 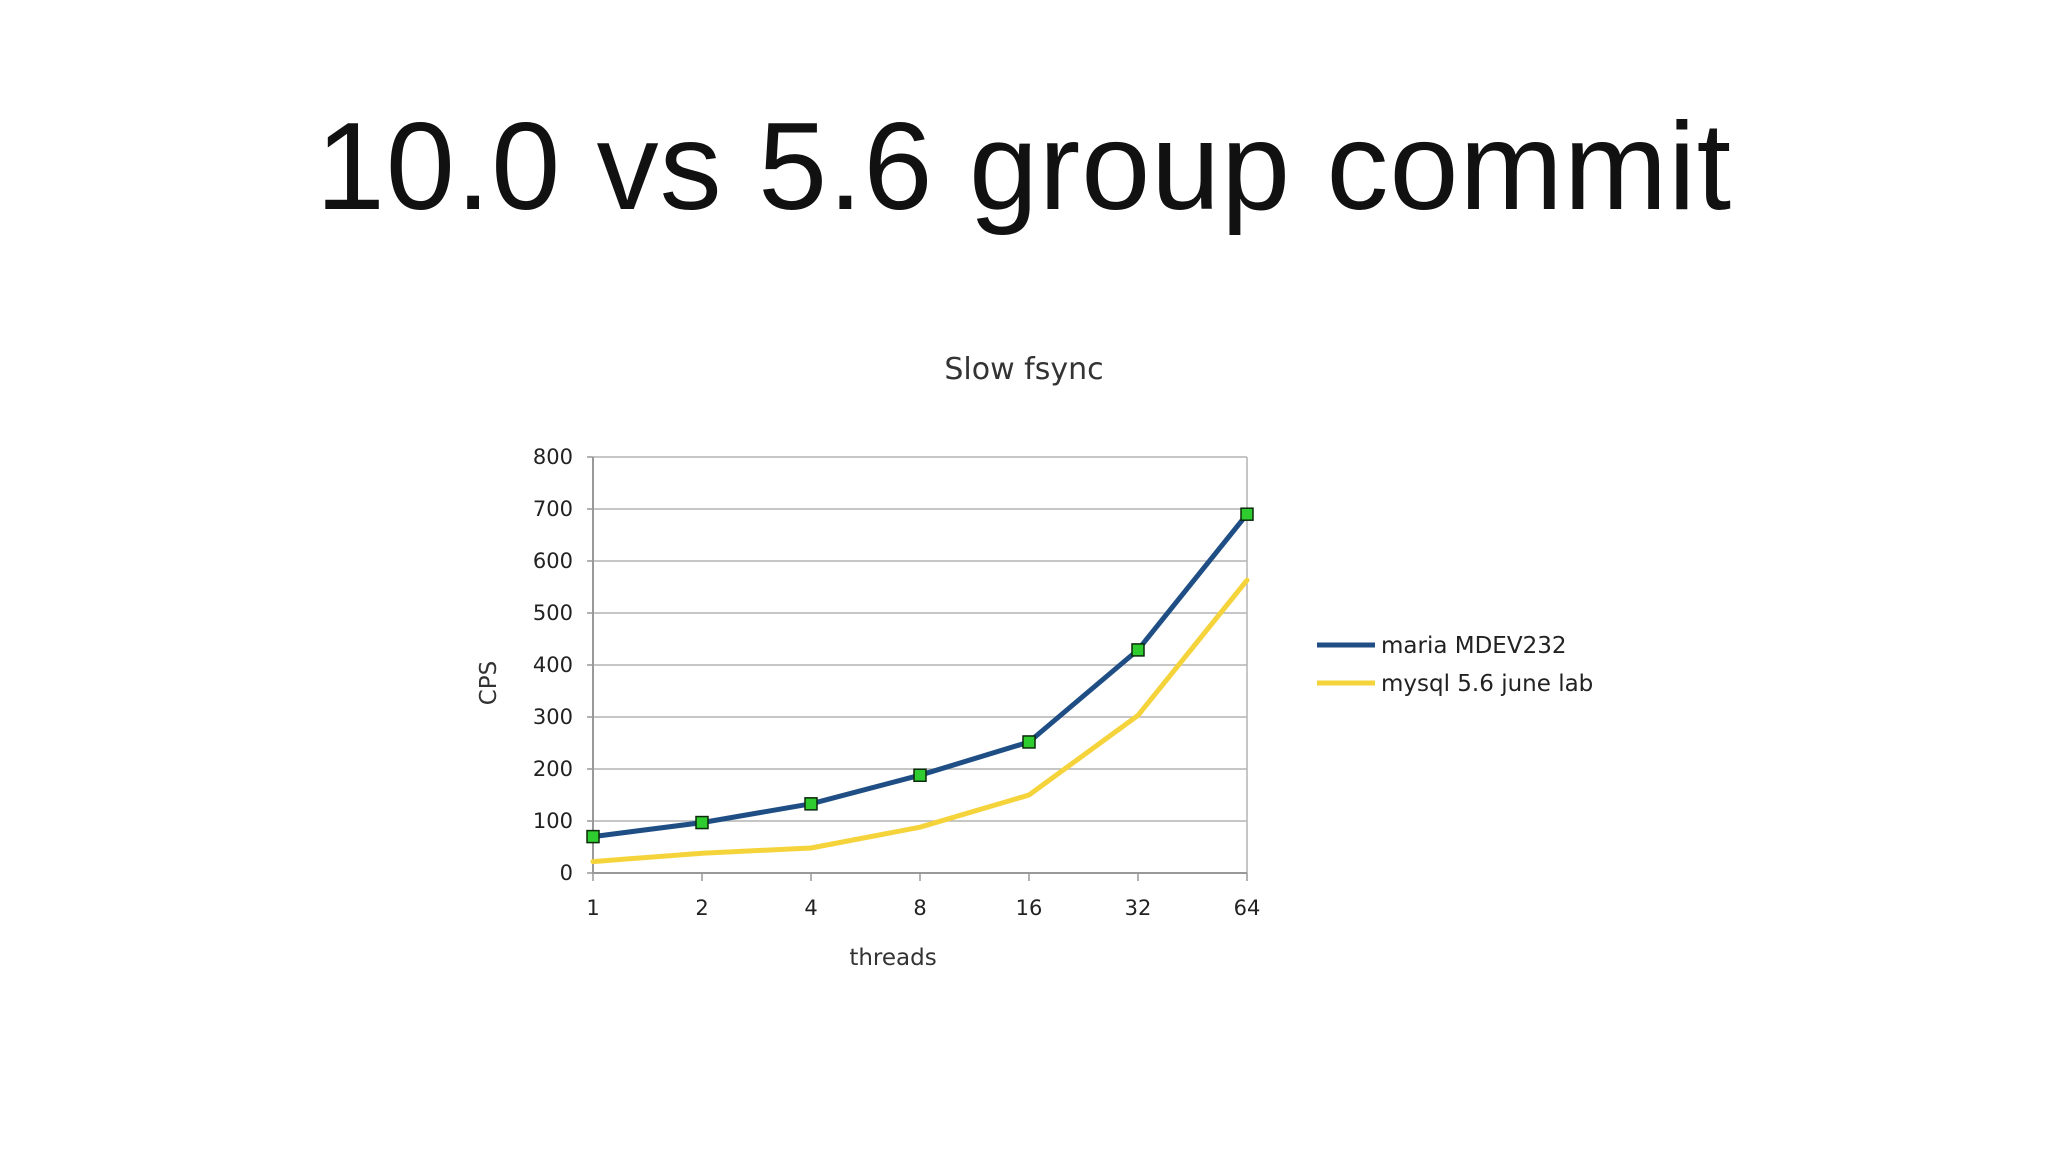 What do you see at coordinates (919, 908) in the screenshot?
I see `x-tick-label: 8` at bounding box center [919, 908].